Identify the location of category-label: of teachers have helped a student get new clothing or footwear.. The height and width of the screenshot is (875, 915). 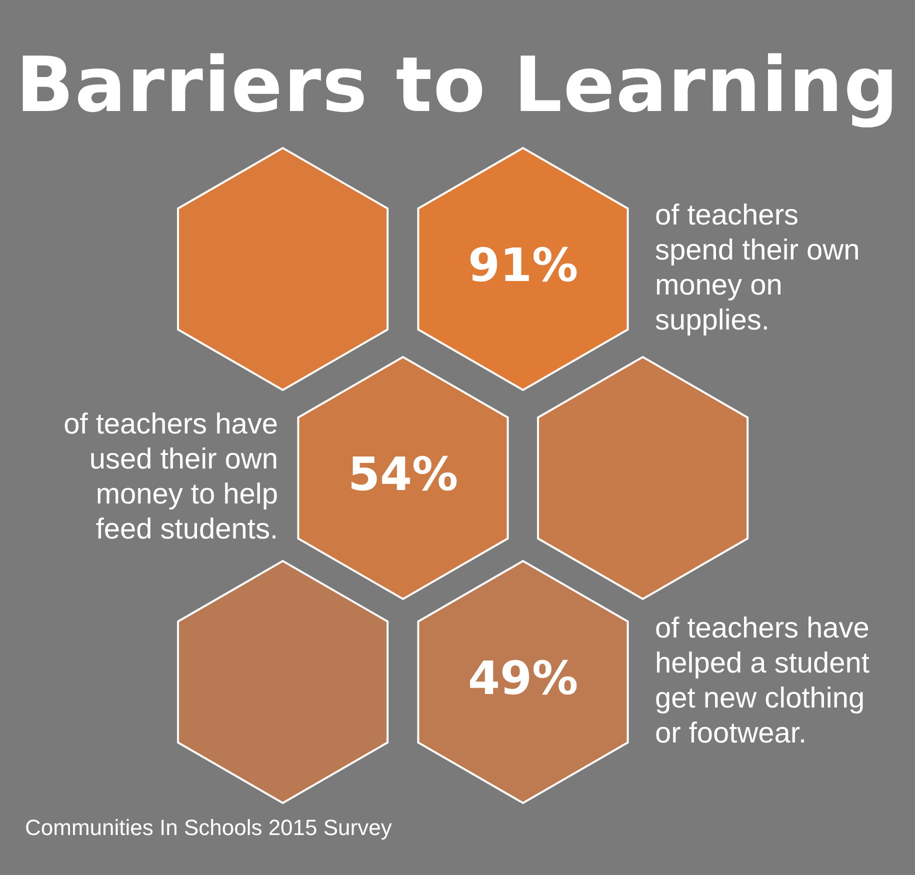
(762, 681).